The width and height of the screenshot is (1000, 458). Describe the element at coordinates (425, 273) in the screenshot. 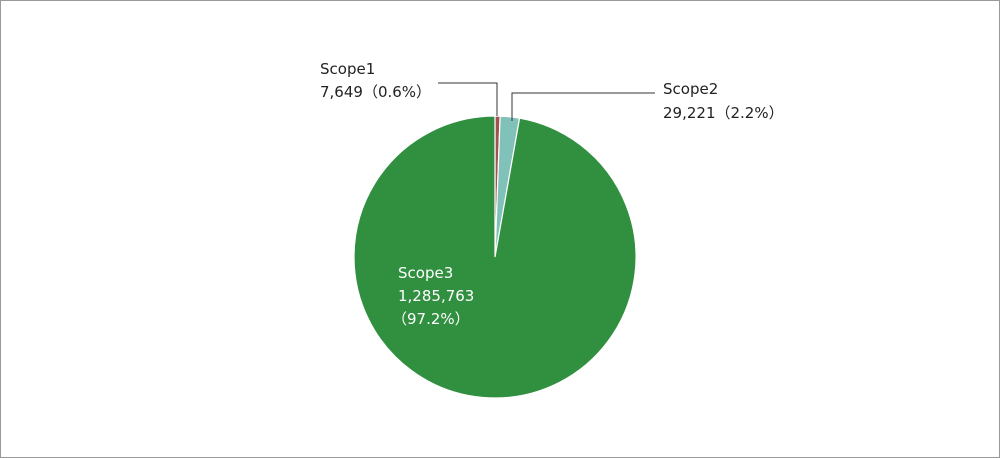

I see `category: Scope3` at that location.